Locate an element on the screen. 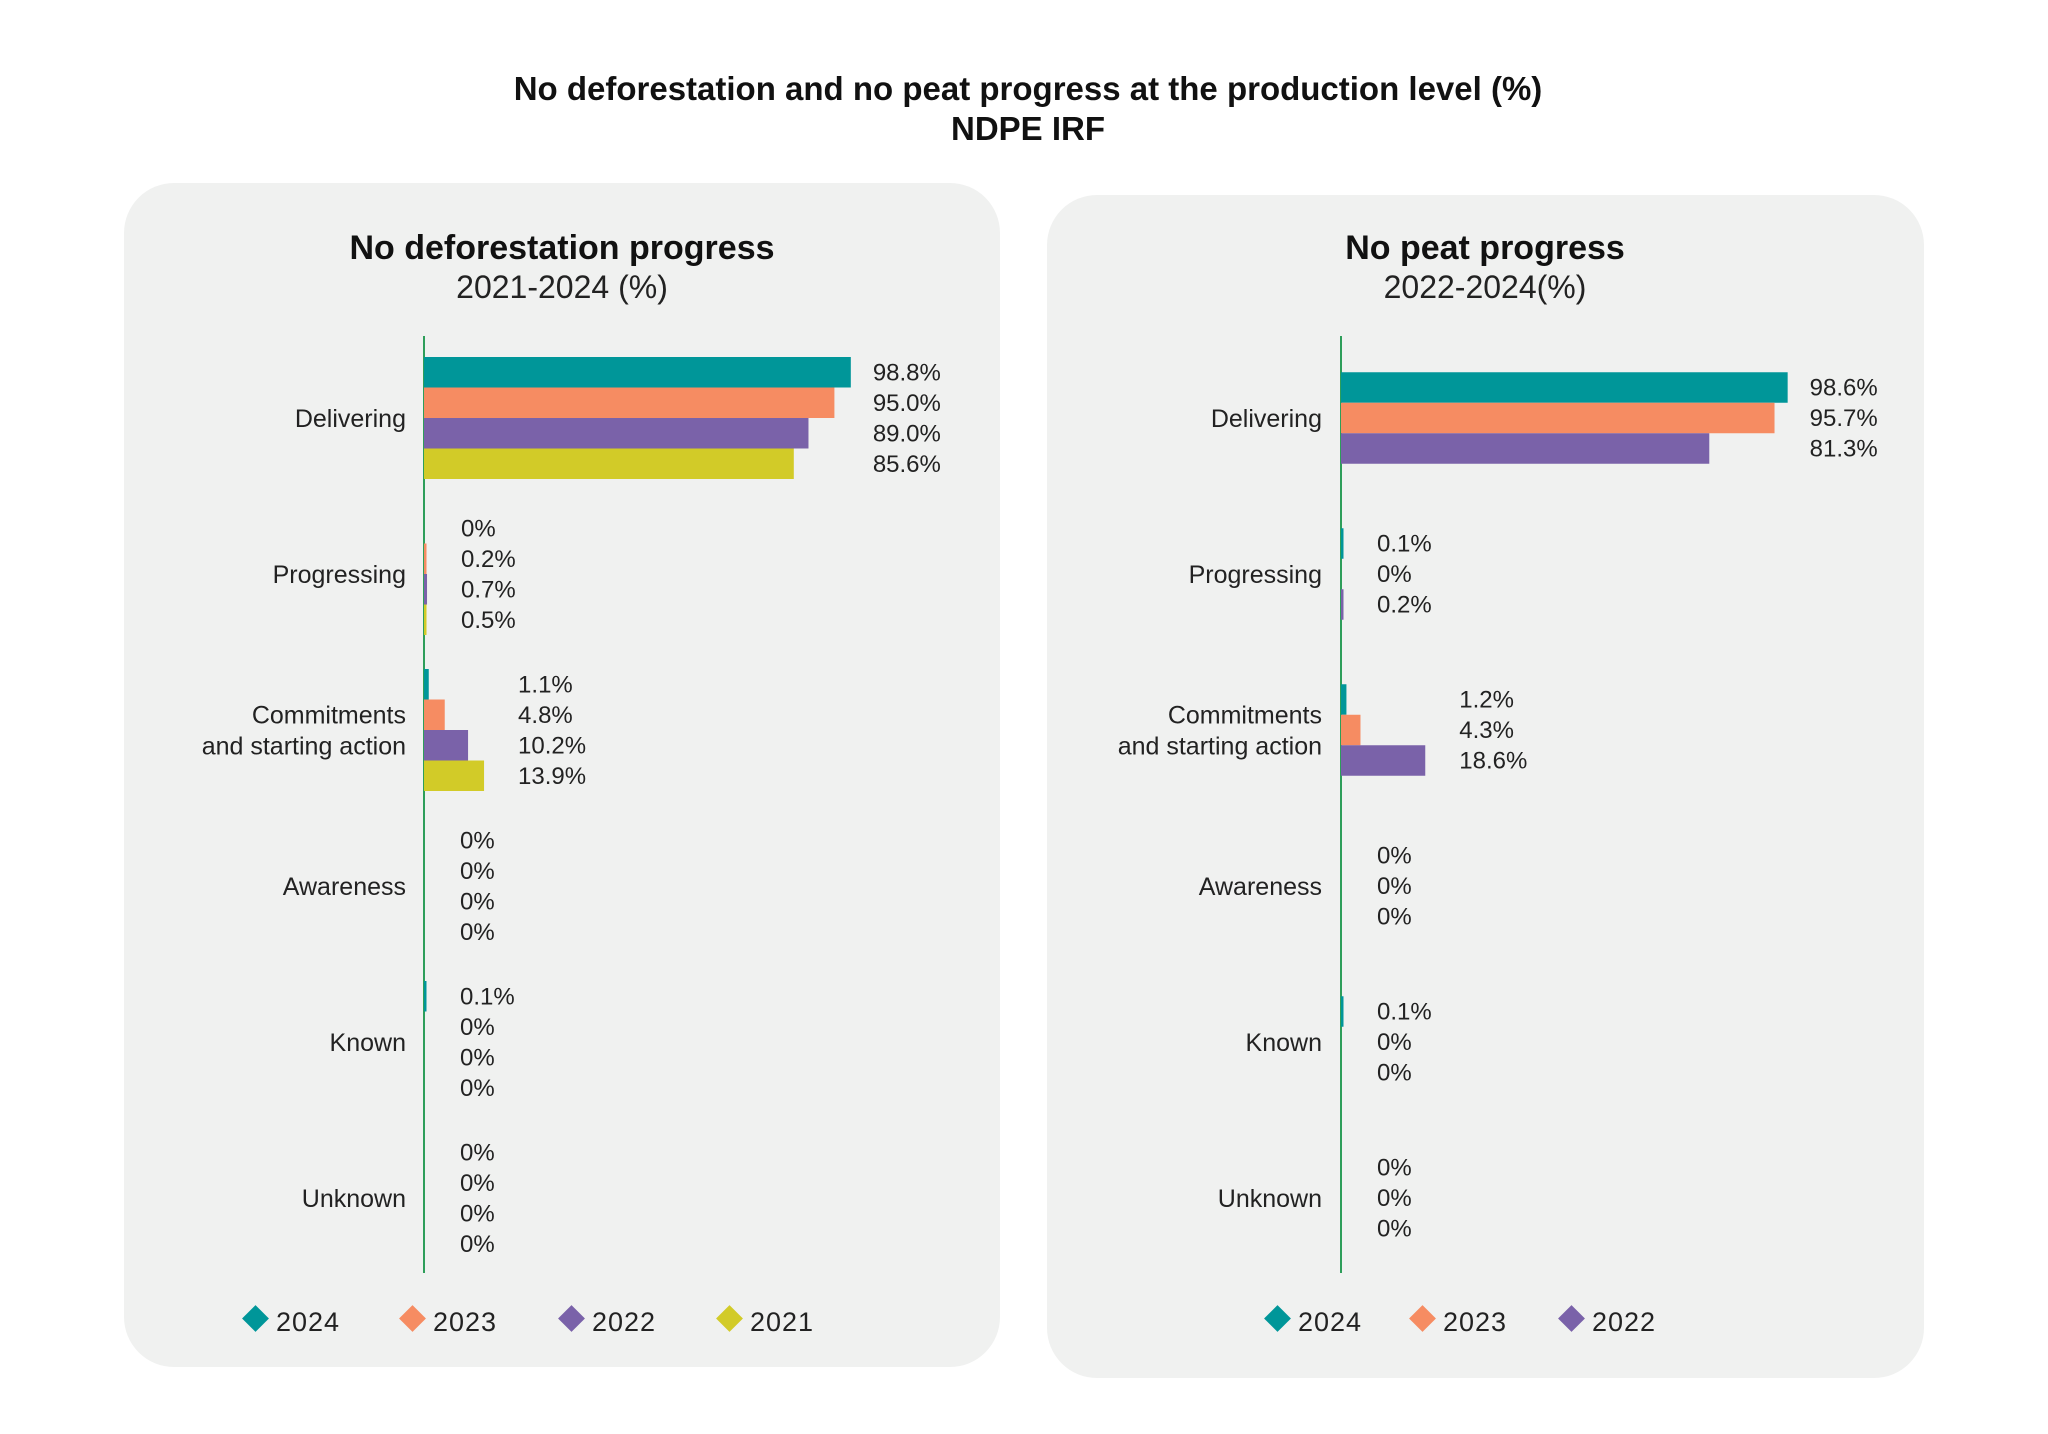 The width and height of the screenshot is (2048, 1434). category-label: Unknown is located at coordinates (354, 1199).